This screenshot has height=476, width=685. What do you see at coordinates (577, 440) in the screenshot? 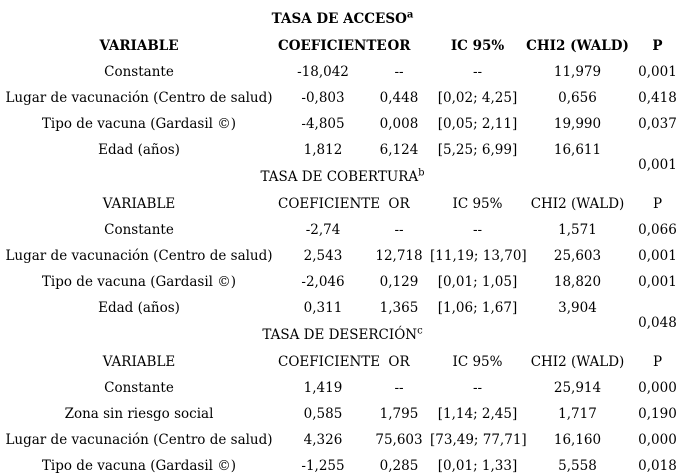
I see `cell-chi2: 16,160` at bounding box center [577, 440].